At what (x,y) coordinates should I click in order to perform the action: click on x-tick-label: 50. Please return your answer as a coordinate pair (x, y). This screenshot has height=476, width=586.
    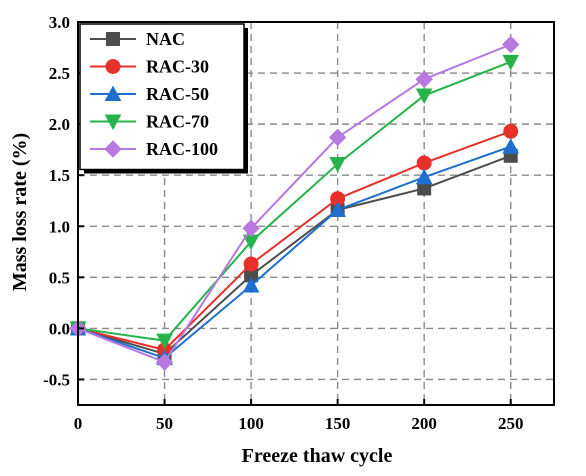
    Looking at the image, I should click on (164, 423).